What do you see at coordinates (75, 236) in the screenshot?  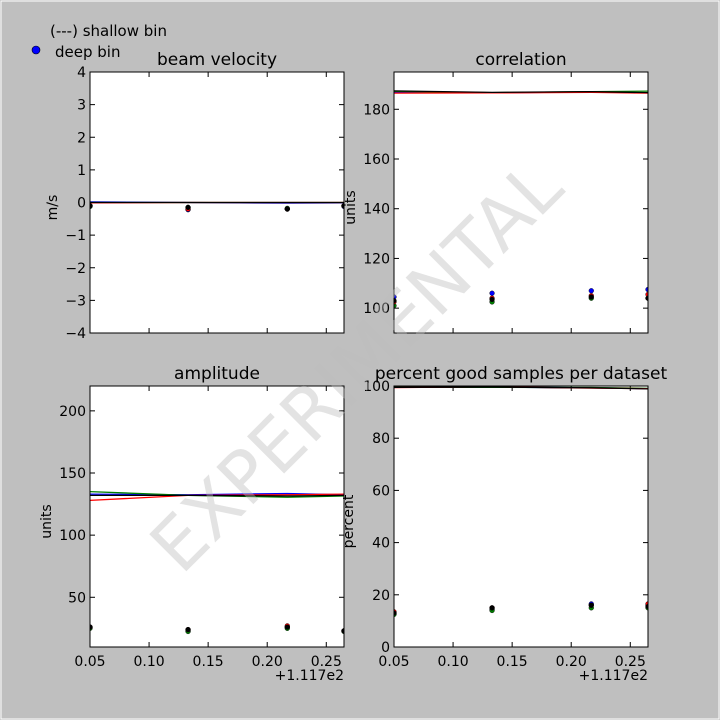 I see `beam-velocity-y-tick-label: −1` at bounding box center [75, 236].